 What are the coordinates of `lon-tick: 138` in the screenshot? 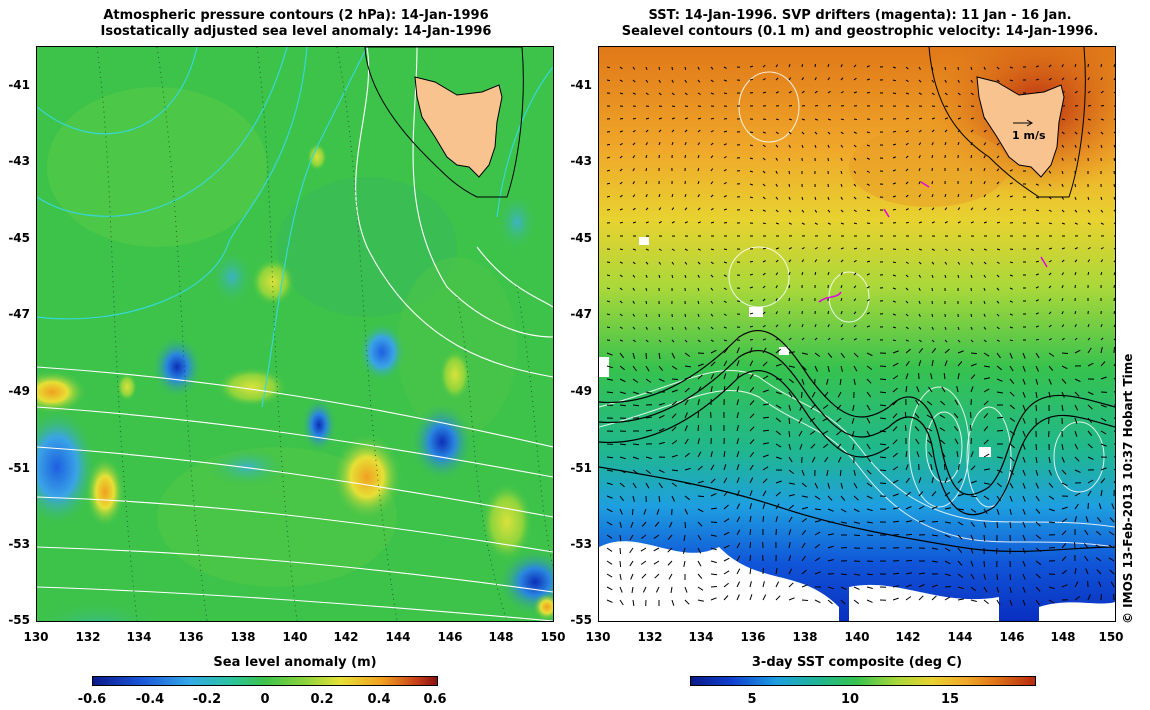 It's located at (243, 637).